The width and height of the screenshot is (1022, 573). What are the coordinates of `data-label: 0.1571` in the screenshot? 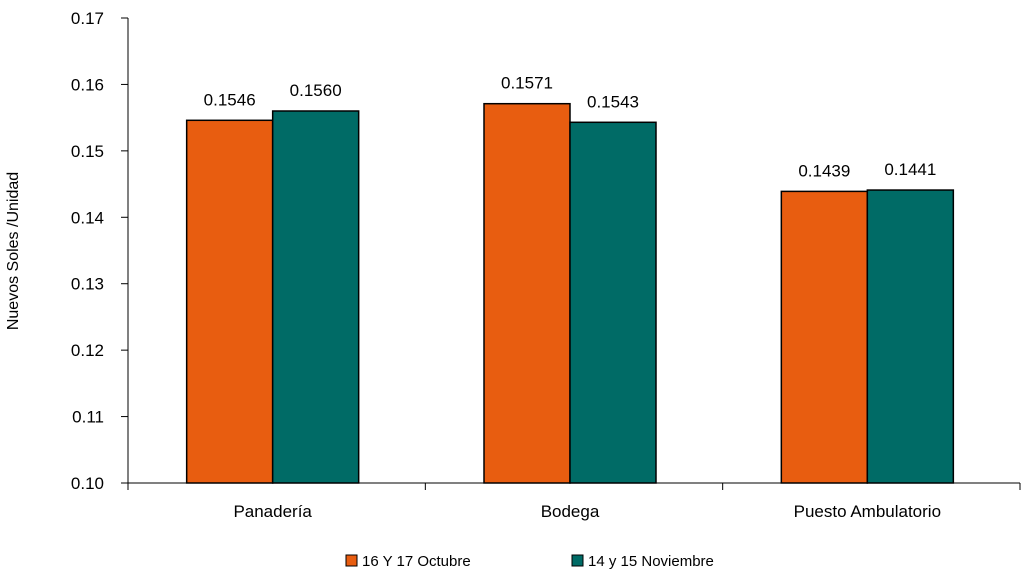 It's located at (527, 83).